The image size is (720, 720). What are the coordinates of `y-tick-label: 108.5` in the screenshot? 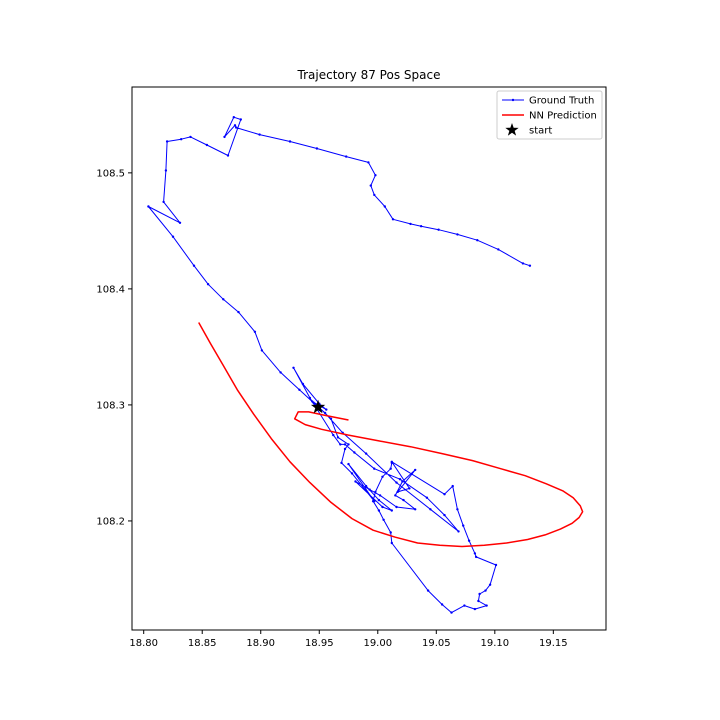 It's located at (110, 173).